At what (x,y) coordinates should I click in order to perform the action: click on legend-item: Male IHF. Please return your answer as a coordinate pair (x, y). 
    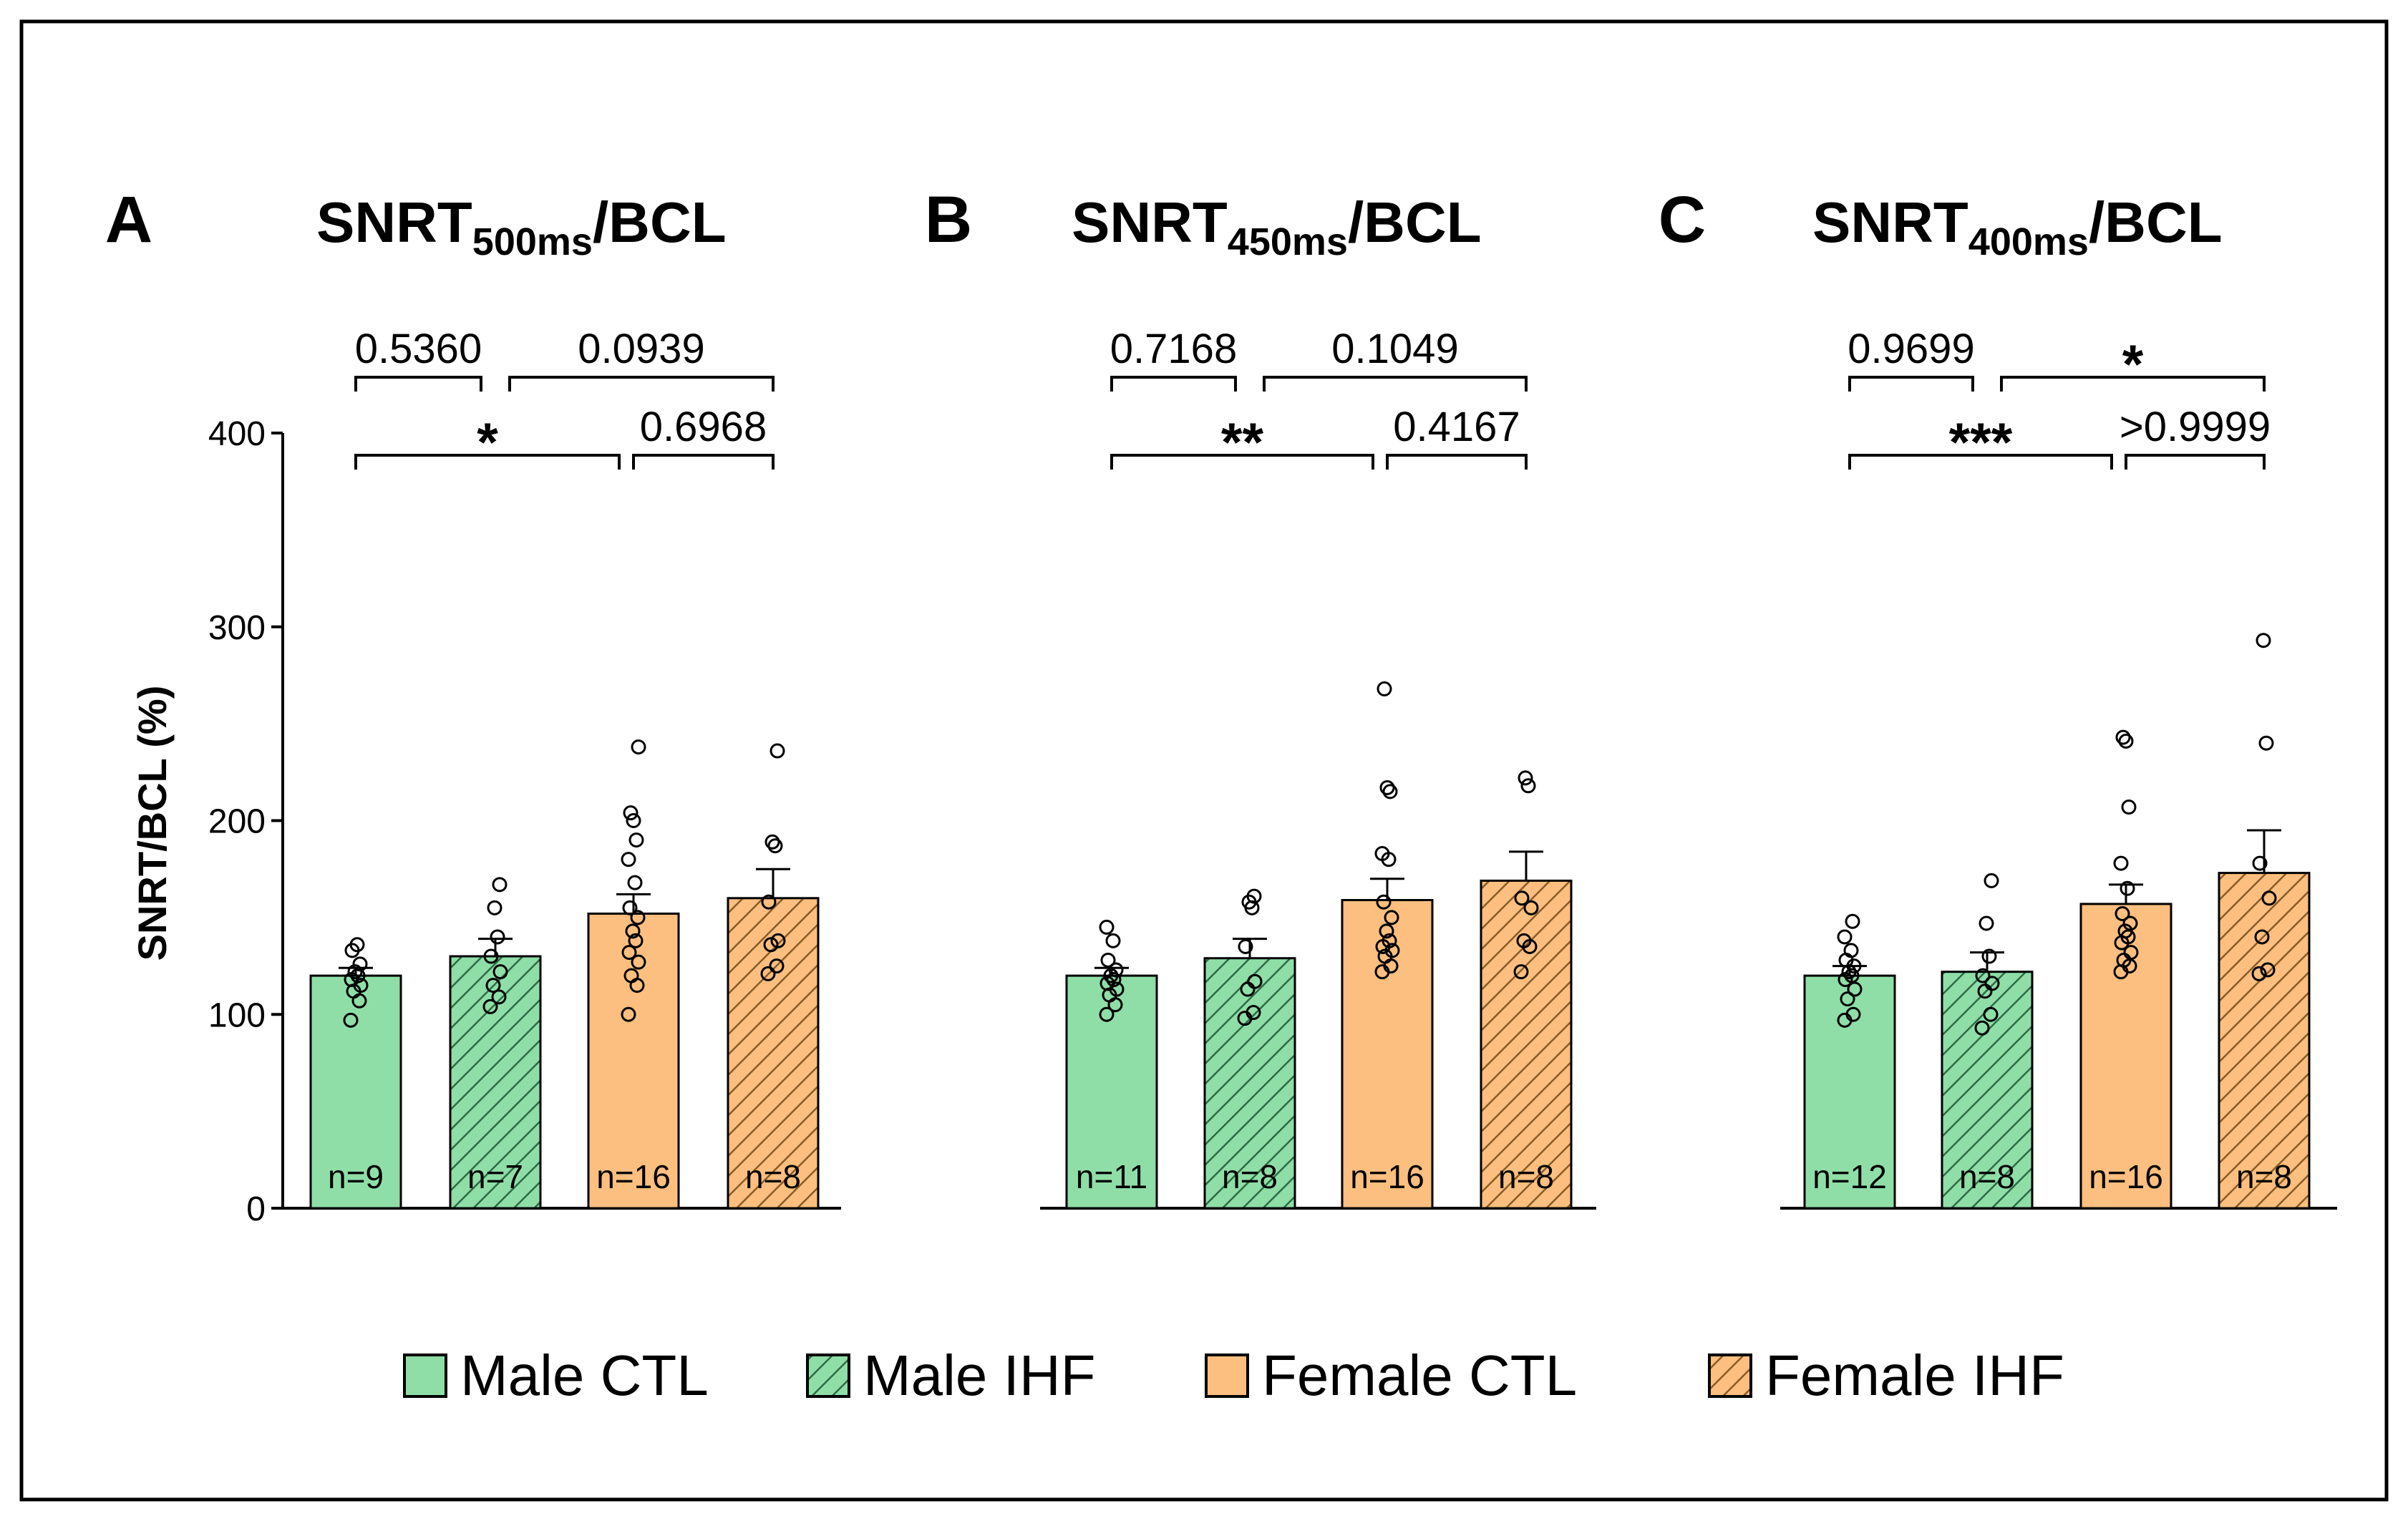
    Looking at the image, I should click on (951, 1375).